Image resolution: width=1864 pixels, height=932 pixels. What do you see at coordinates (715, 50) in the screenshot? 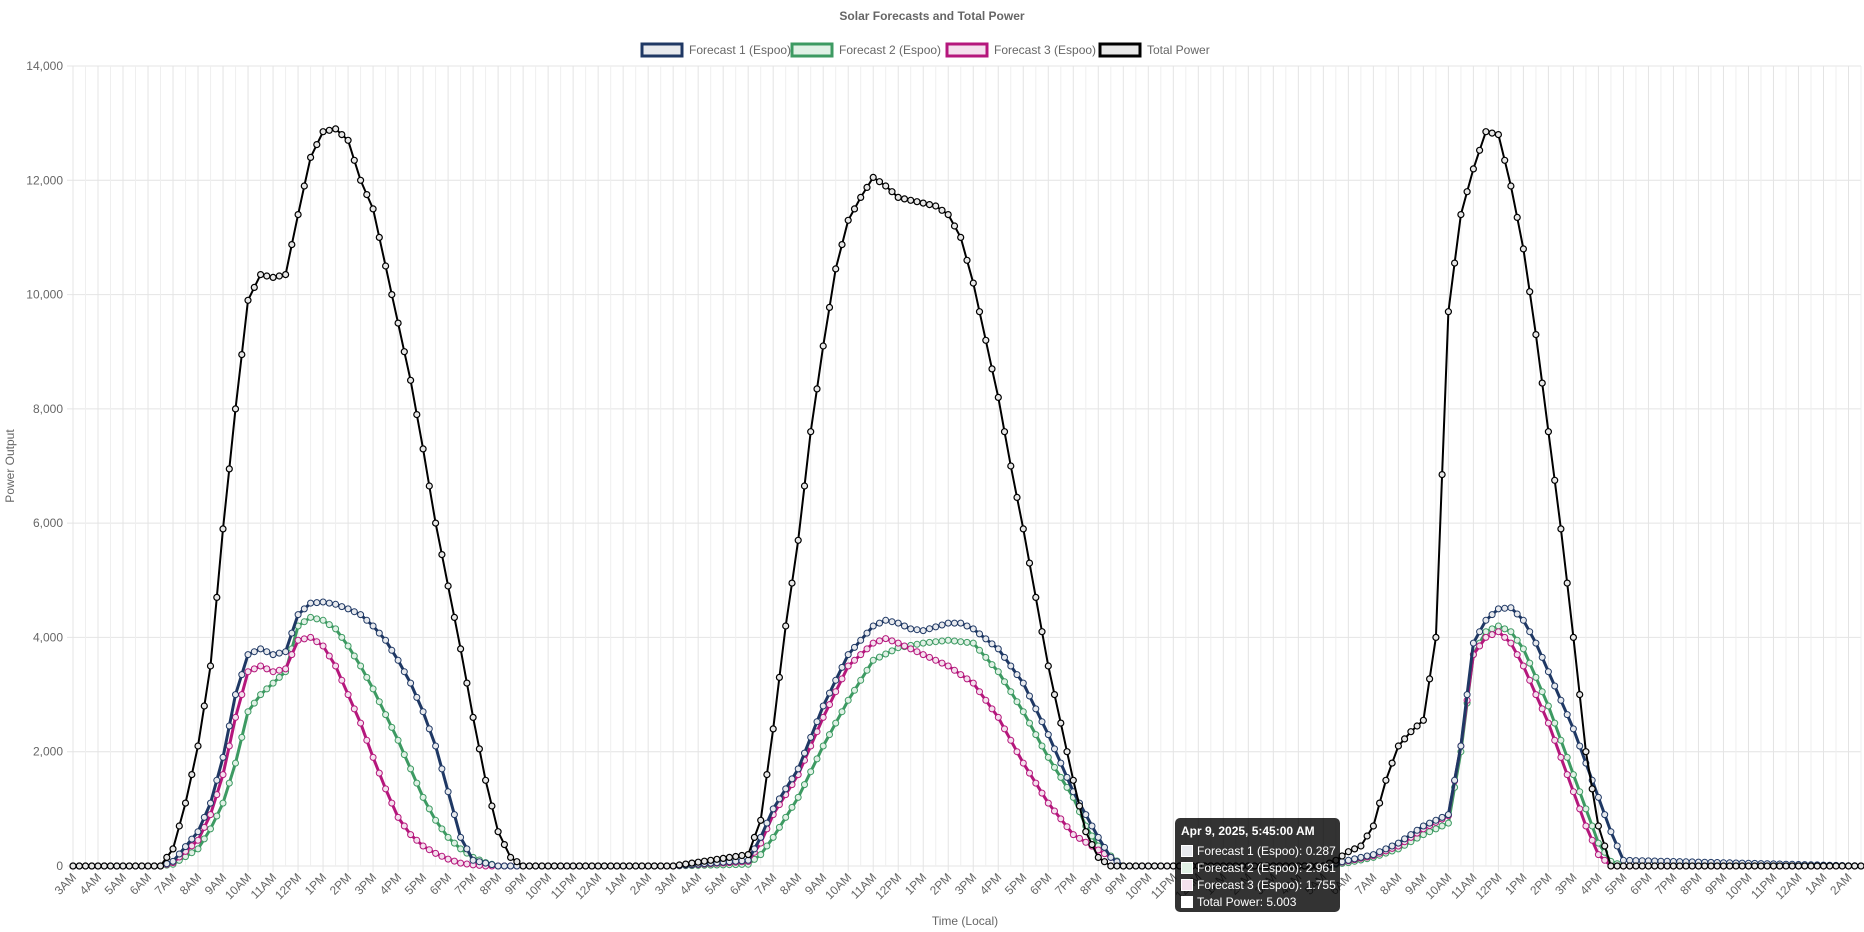
I see `legend-item: Forecast 1 (Espoo)` at bounding box center [715, 50].